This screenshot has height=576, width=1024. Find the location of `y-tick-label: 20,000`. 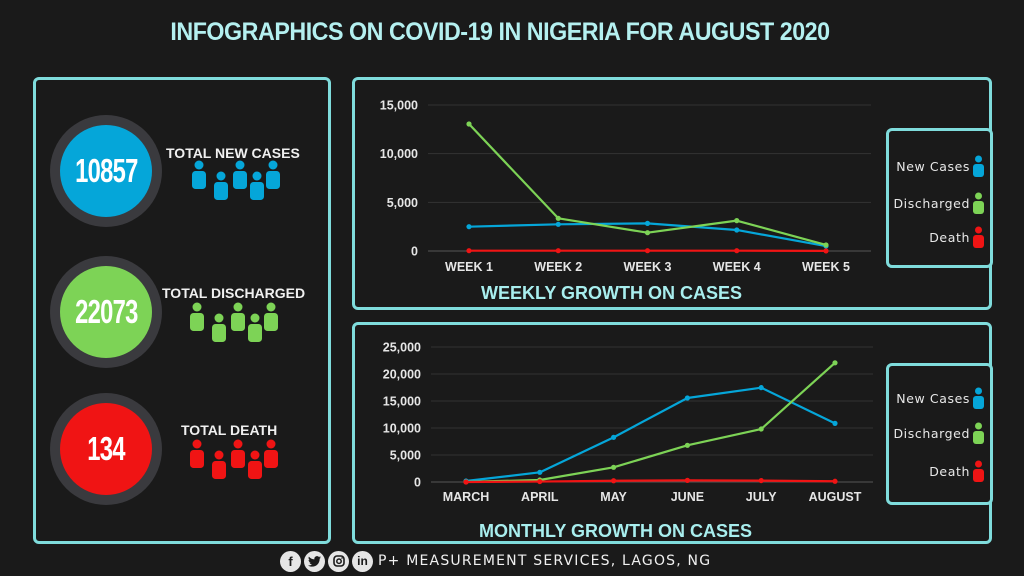

y-tick-label: 20,000 is located at coordinates (402, 375).